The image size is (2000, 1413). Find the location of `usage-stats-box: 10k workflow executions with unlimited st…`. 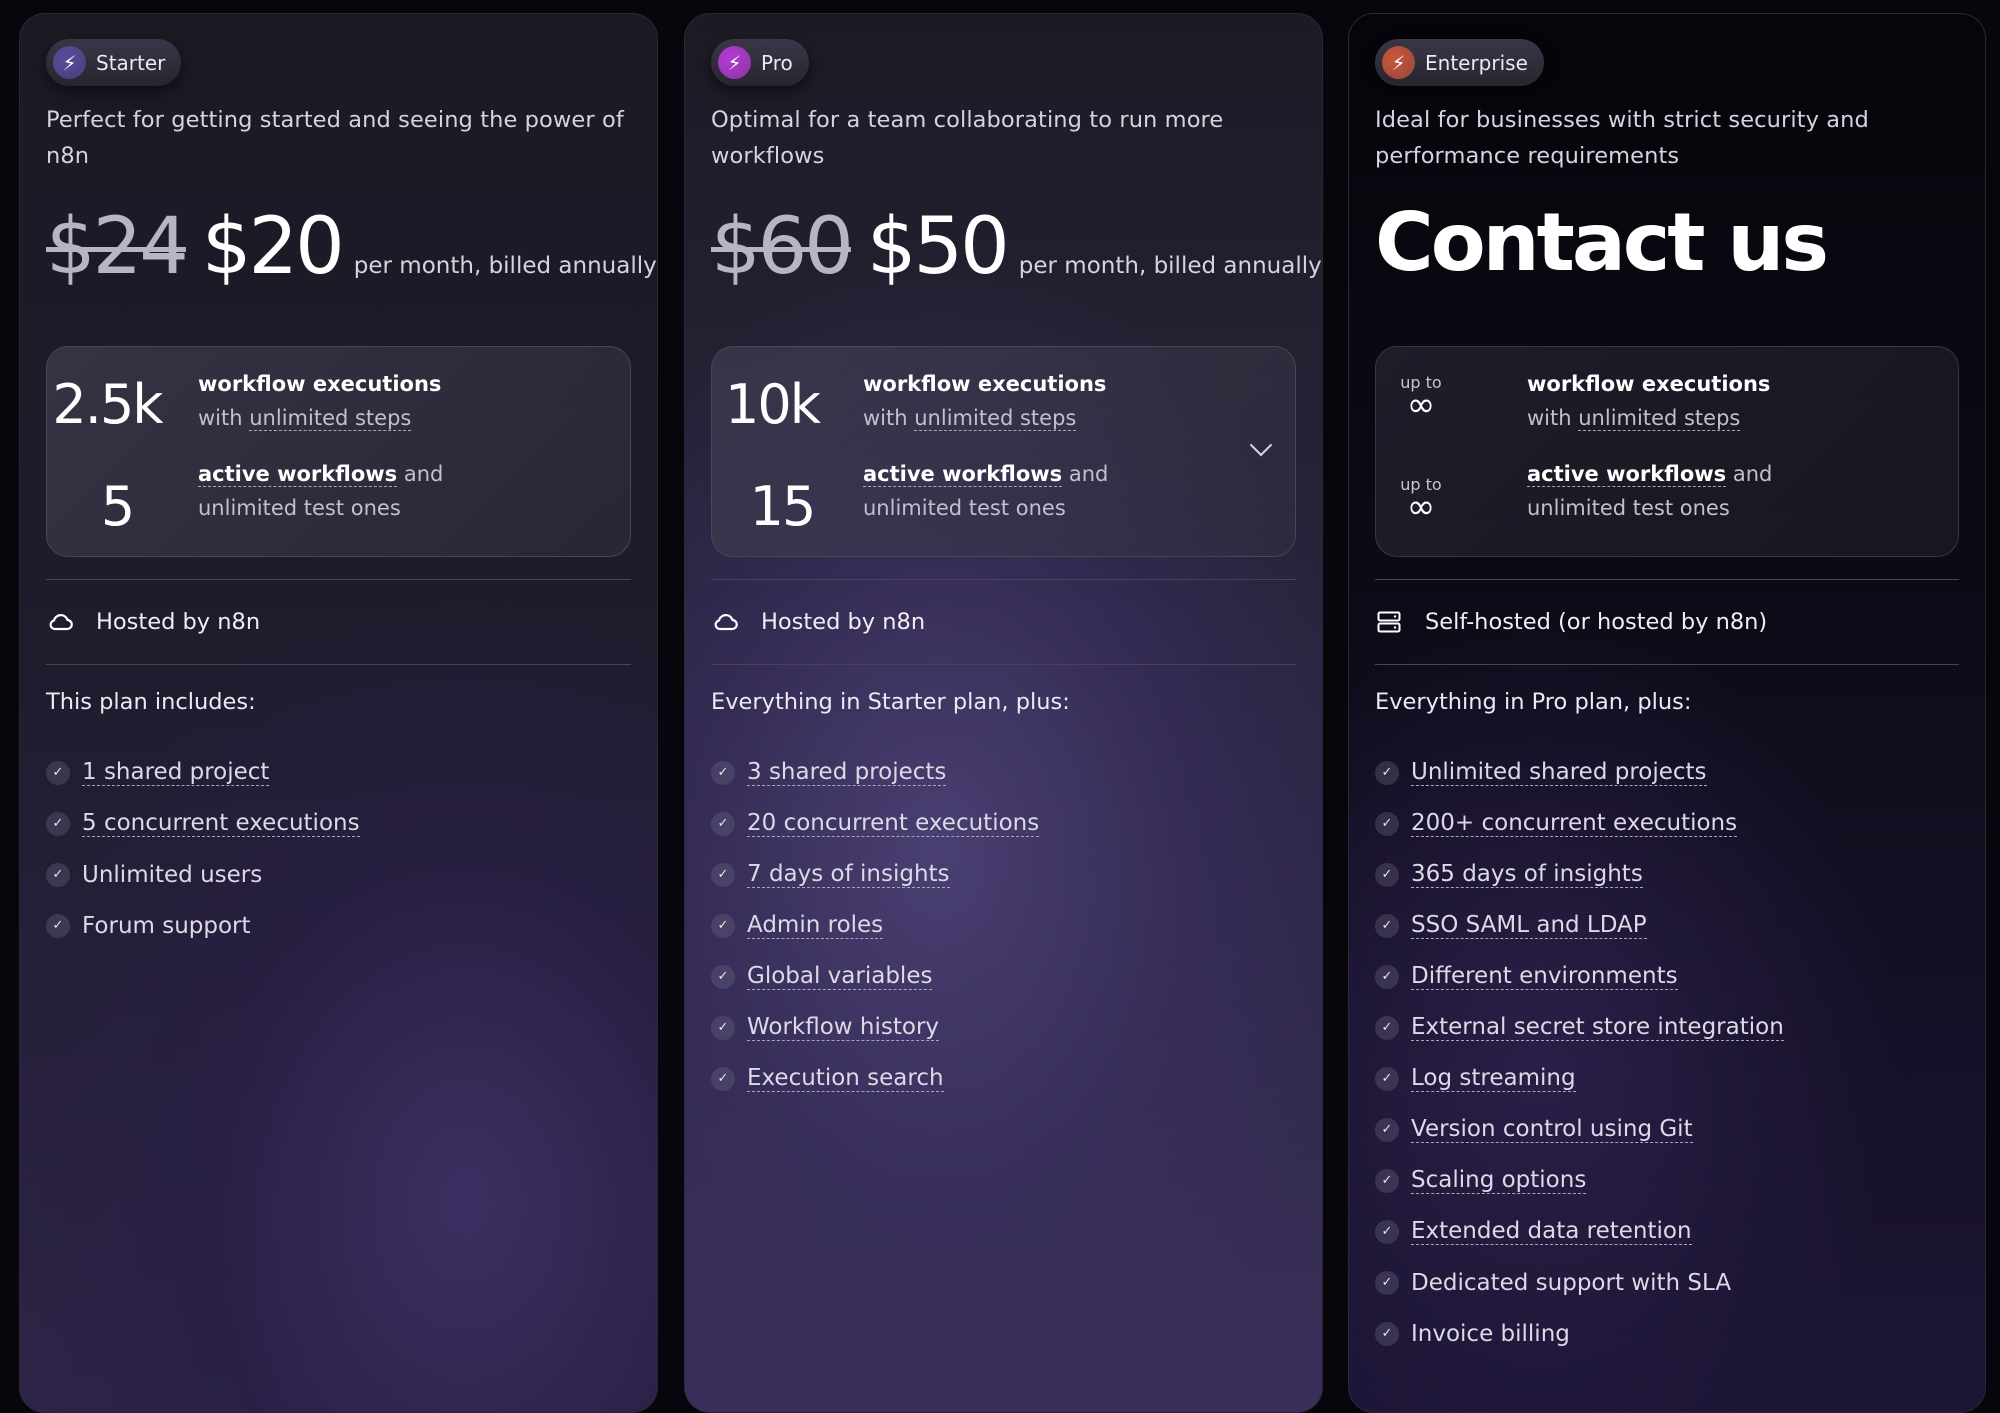

usage-stats-box: 10k workflow executions with unlimited st… is located at coordinates (1003, 451).